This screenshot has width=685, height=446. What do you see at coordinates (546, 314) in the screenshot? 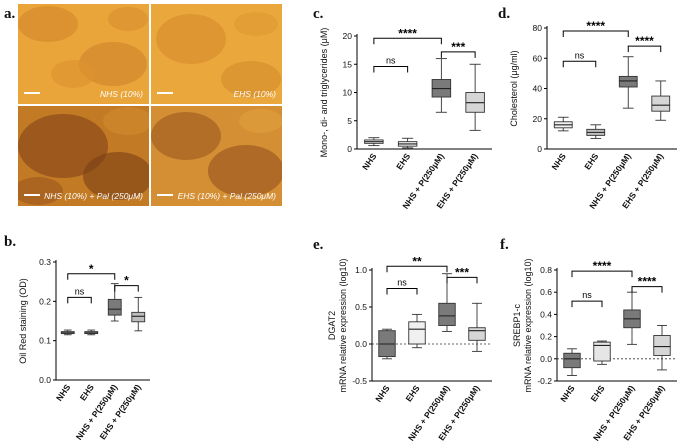
I see `y-tick-label: 0.4` at bounding box center [546, 314].